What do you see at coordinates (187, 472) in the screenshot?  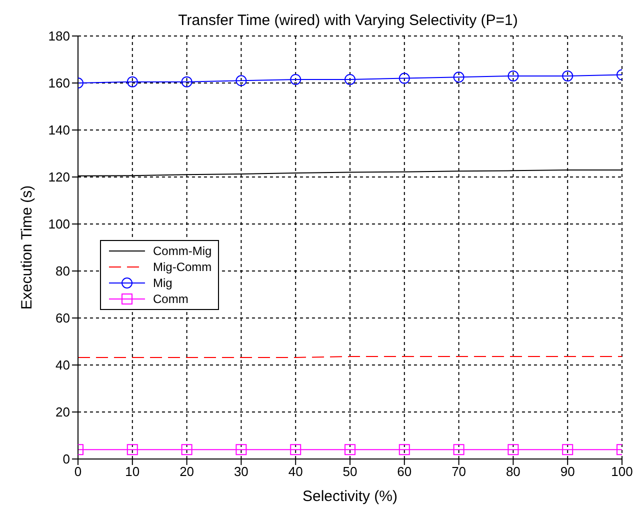 I see `x-tick-label: 20` at bounding box center [187, 472].